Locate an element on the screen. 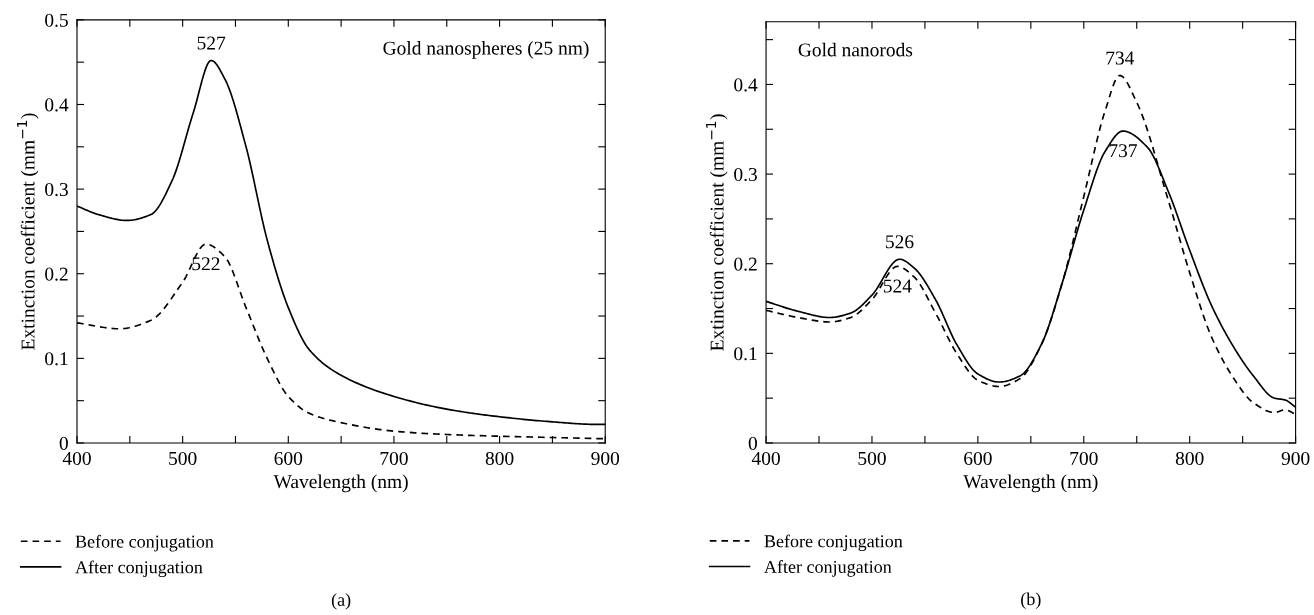  annotation: 526 is located at coordinates (900, 242).